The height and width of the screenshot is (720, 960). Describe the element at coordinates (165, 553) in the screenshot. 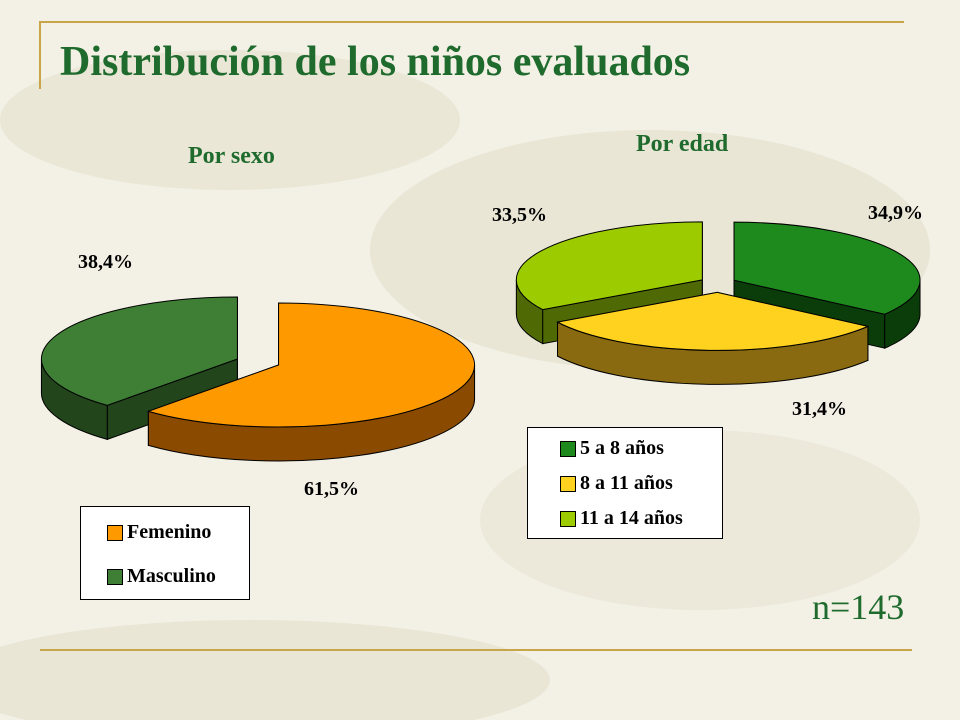

I see `legend-sexo: Femenino Masculino` at that location.